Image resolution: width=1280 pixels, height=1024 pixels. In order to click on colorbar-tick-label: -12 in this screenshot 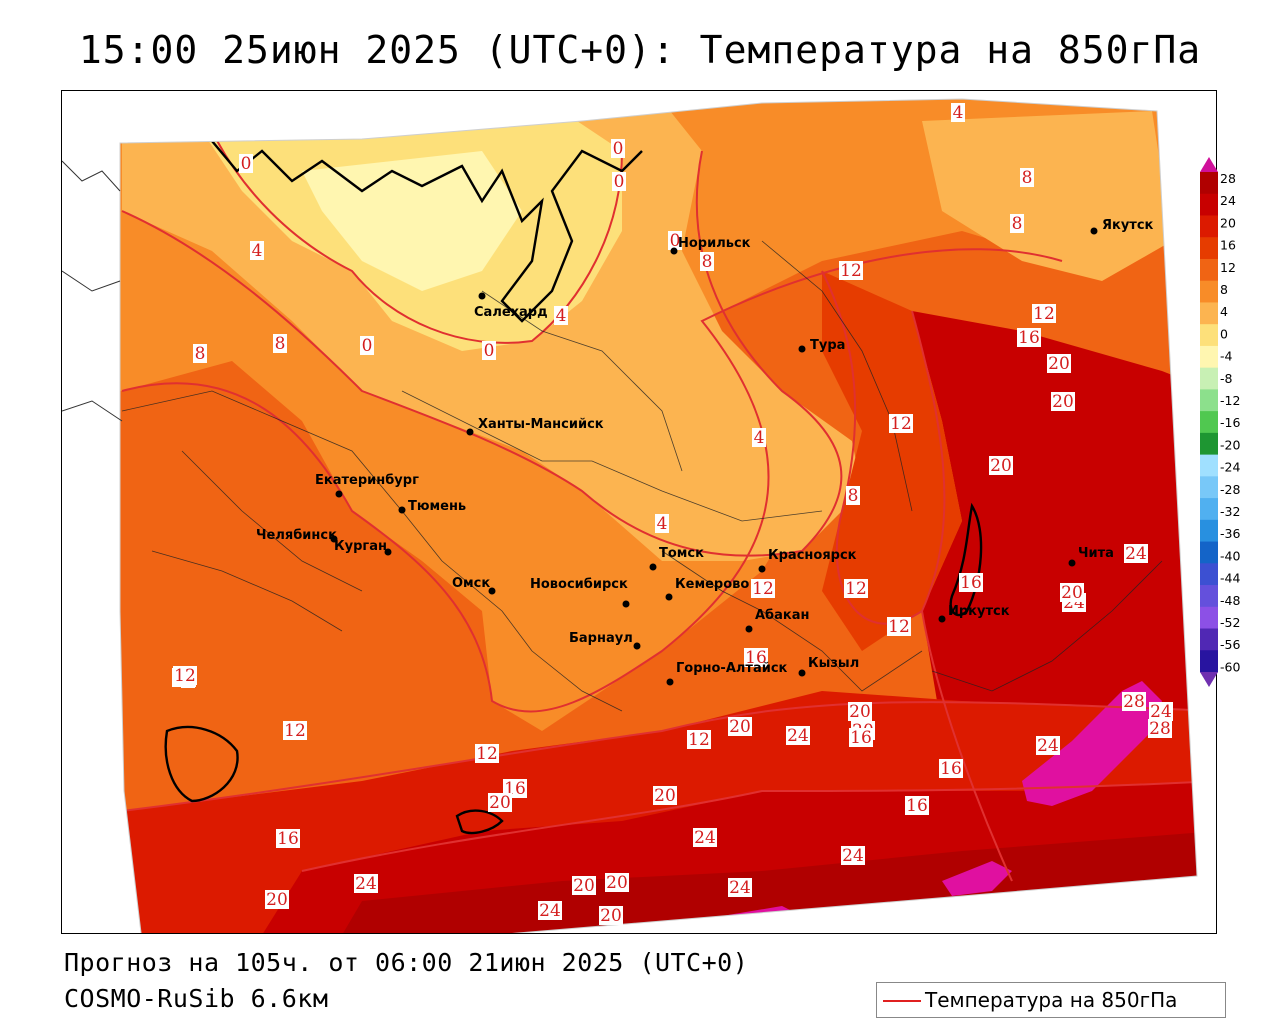, I will do `click(1230, 400)`.